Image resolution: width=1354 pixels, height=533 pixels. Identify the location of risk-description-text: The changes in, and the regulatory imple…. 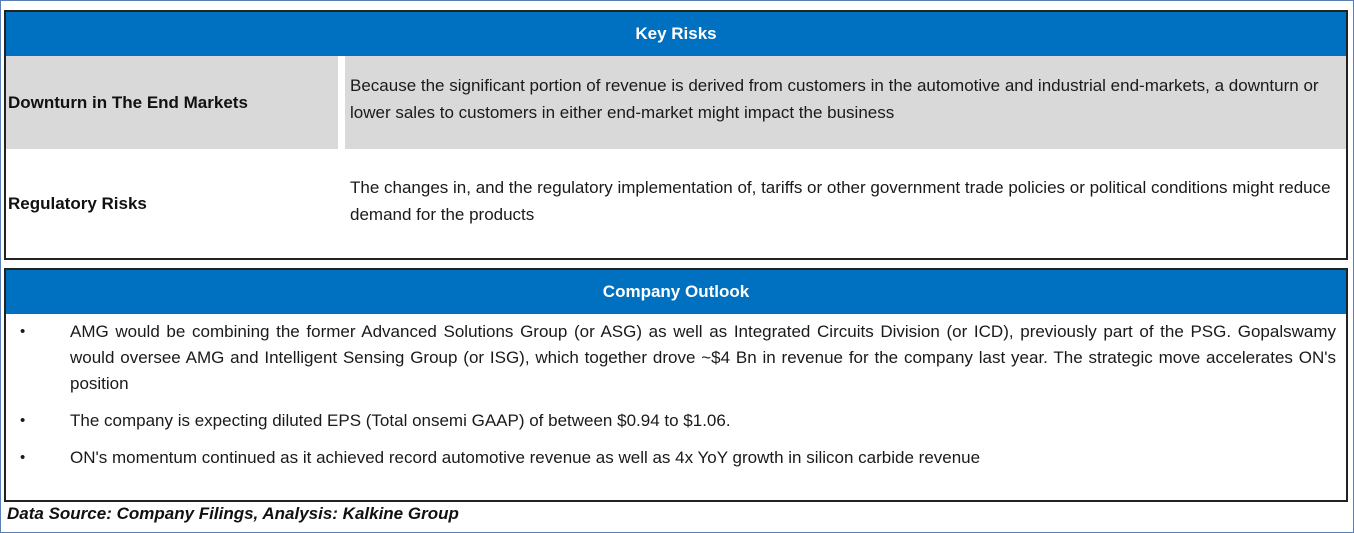
(840, 200).